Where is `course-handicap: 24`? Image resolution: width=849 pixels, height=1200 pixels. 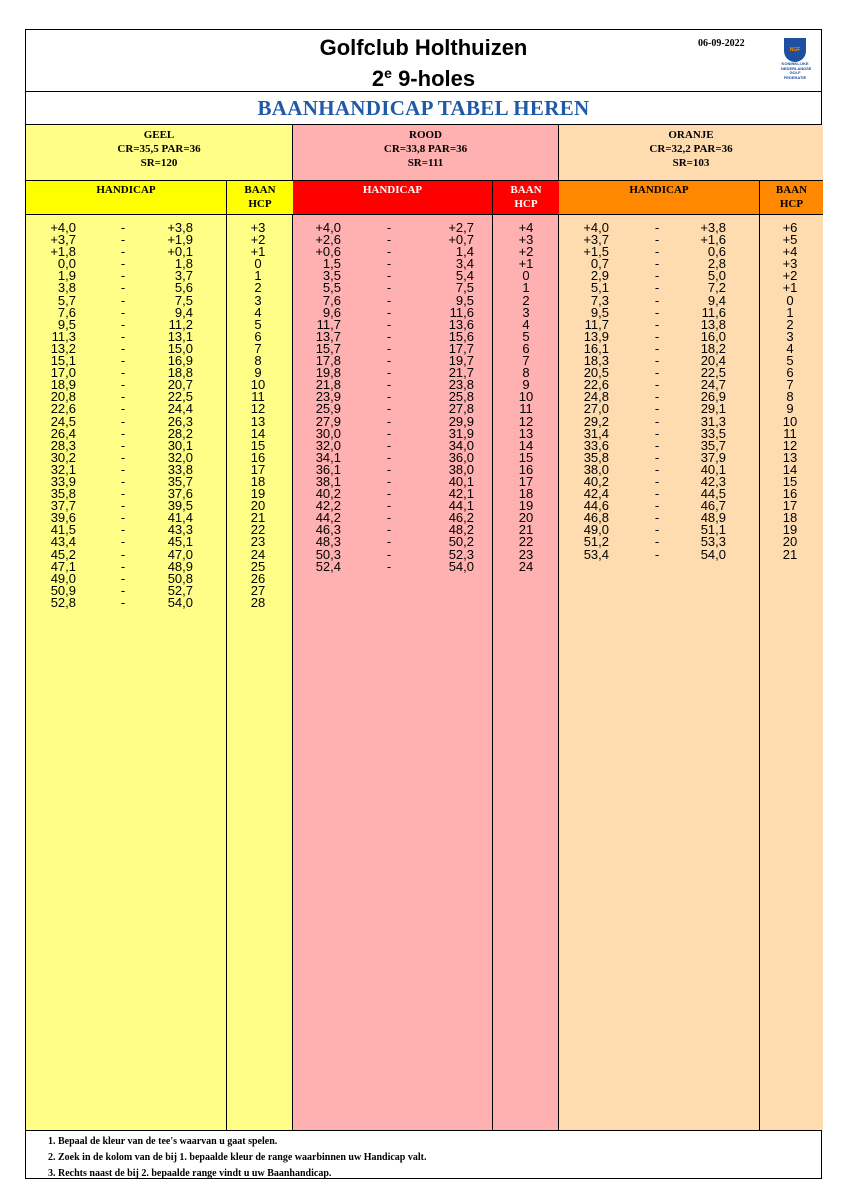 course-handicap: 24 is located at coordinates (526, 566).